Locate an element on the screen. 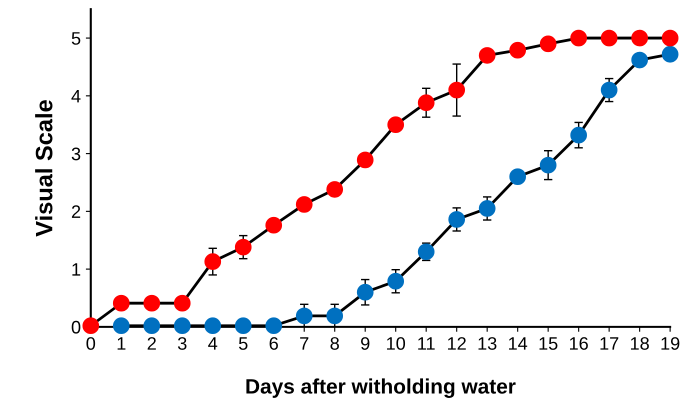 The height and width of the screenshot is (418, 693). x-tick-label: 0 is located at coordinates (91, 343).